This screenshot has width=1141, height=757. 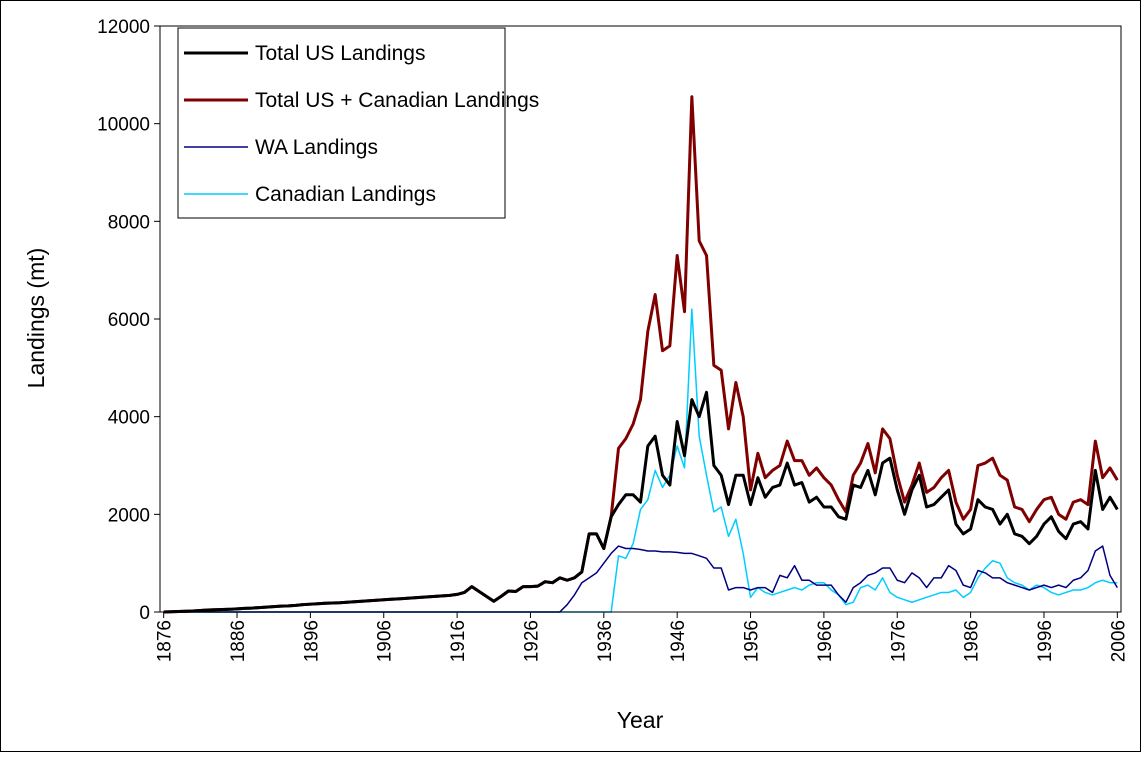 I want to click on x-axis-title: Year, so click(x=640, y=720).